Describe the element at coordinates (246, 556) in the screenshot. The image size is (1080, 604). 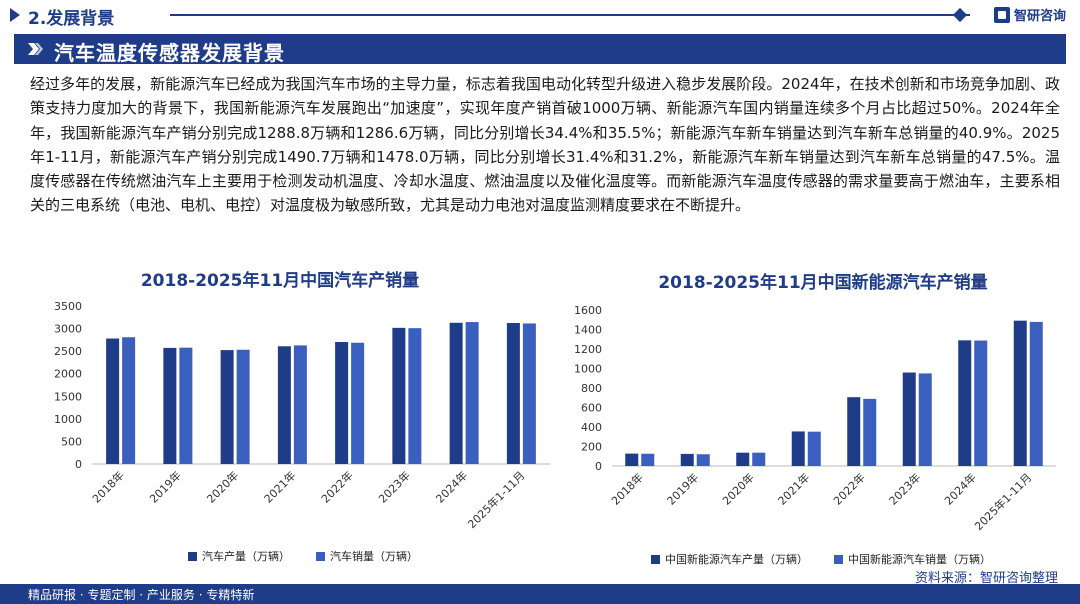
I see `legend-label: 汽车产量（万辆）` at that location.